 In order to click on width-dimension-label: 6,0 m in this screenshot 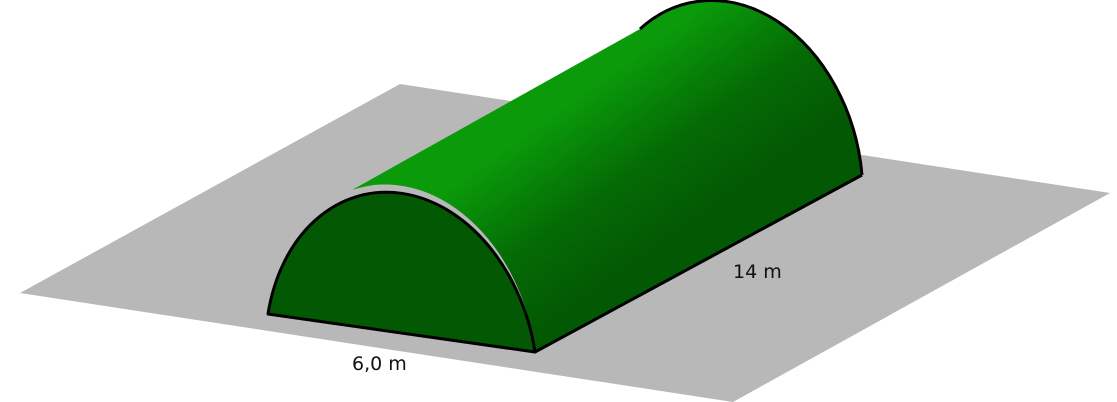, I will do `click(379, 364)`.